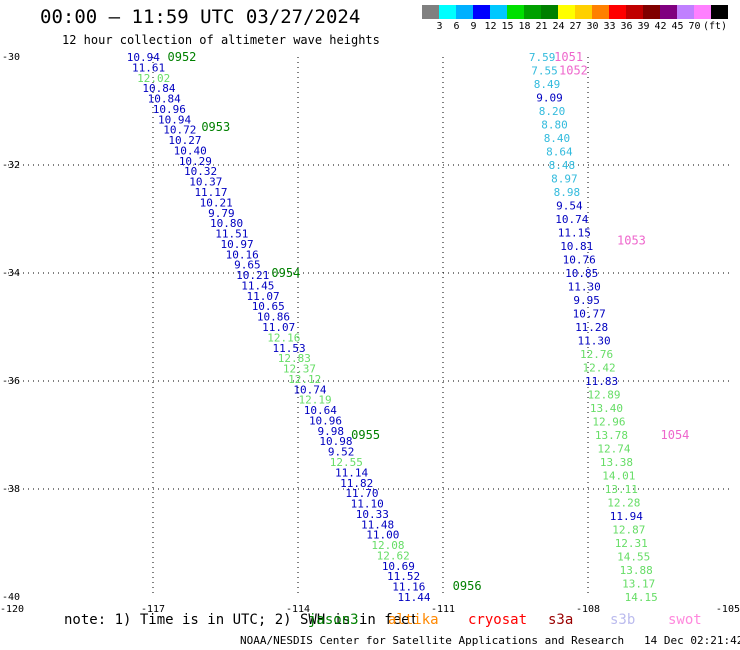 The width and height of the screenshot is (740, 650). What do you see at coordinates (636, 570) in the screenshot?
I see `wave-height-value: 13.88` at bounding box center [636, 570].